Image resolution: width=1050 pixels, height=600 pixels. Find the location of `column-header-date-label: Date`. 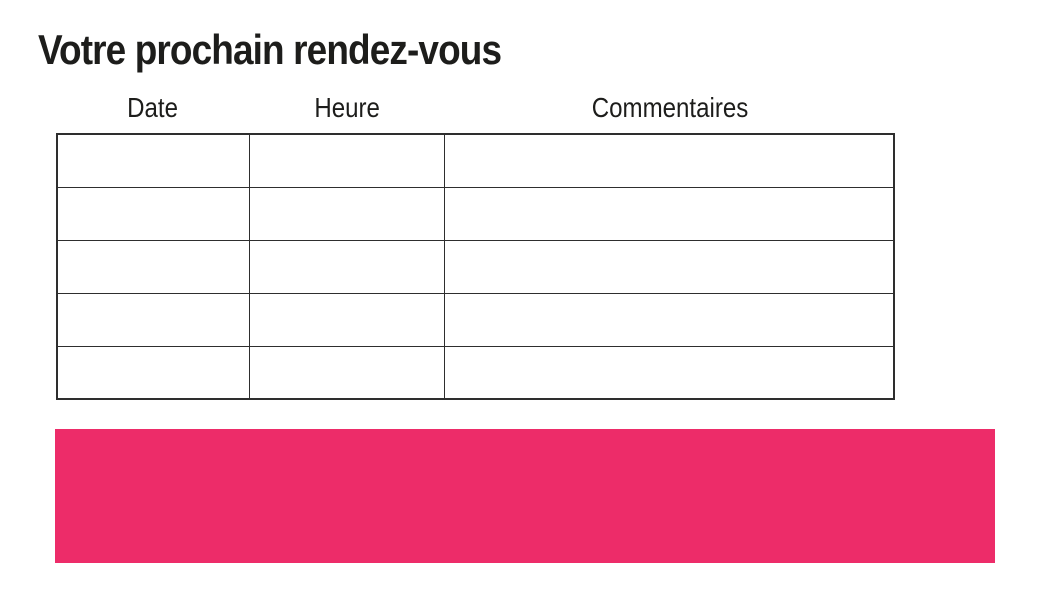

column-header-date-label: Date is located at coordinates (152, 108).